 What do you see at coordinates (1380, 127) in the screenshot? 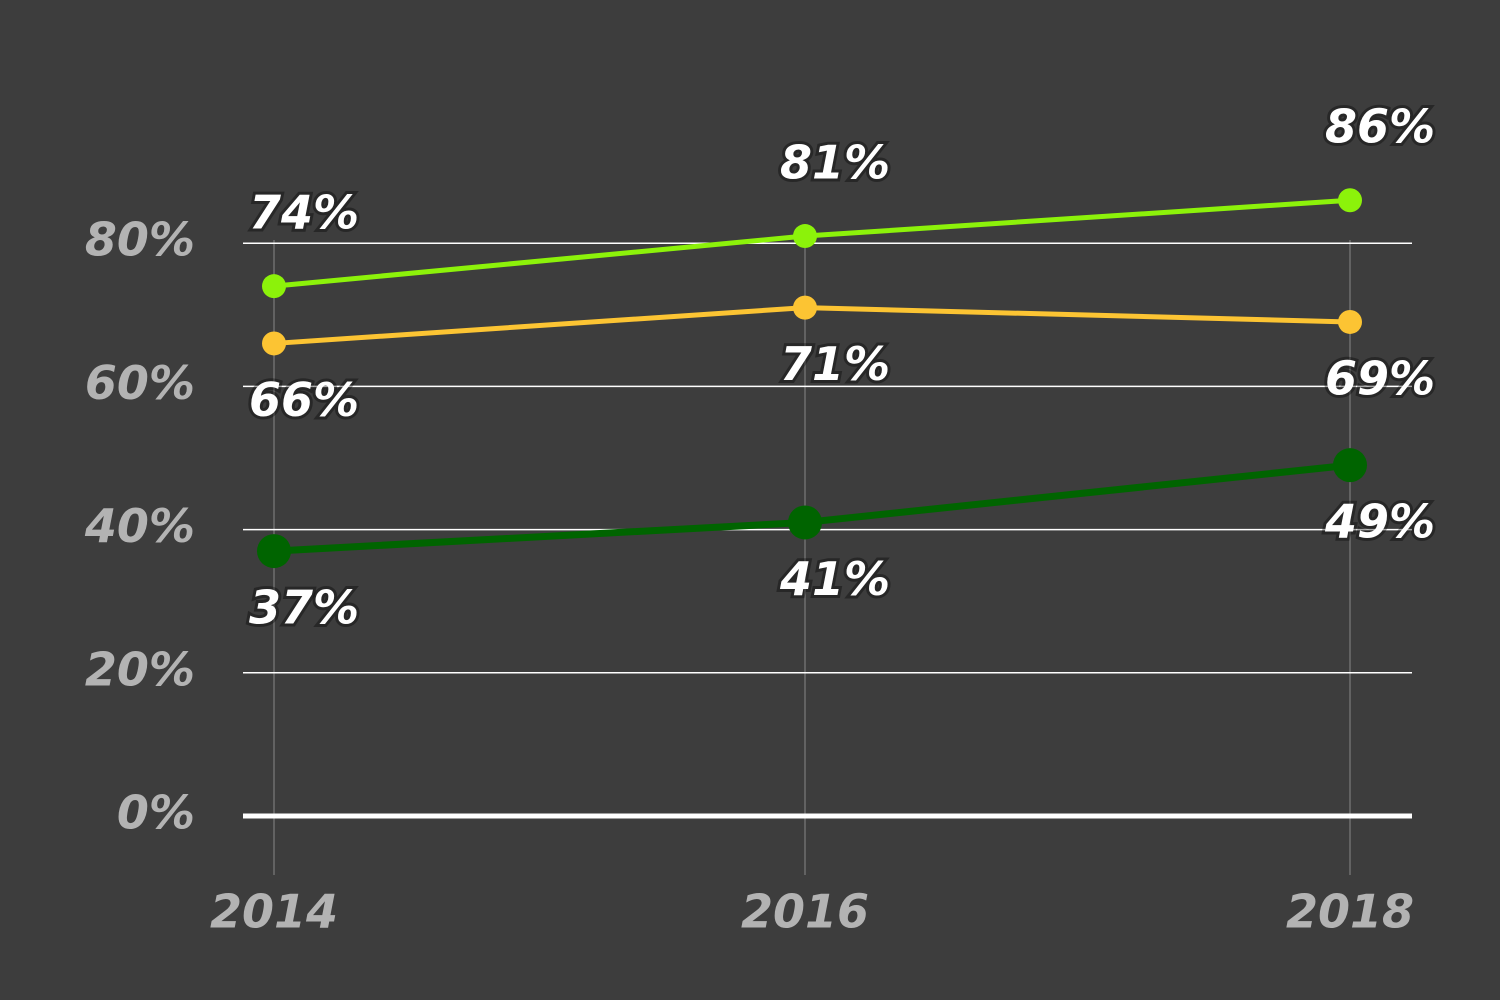
I see `value-label: 86%` at bounding box center [1380, 127].